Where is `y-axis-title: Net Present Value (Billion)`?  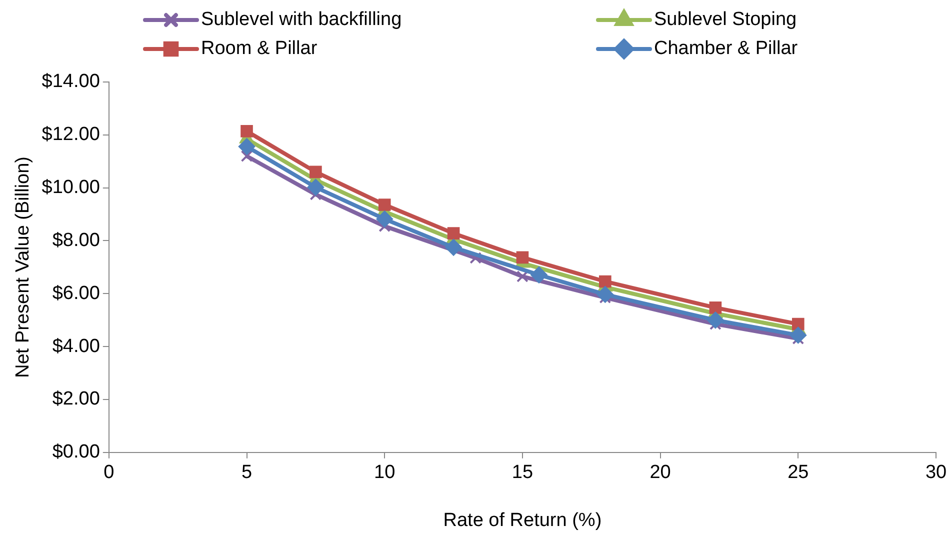 y-axis-title: Net Present Value (Billion) is located at coordinates (23, 267).